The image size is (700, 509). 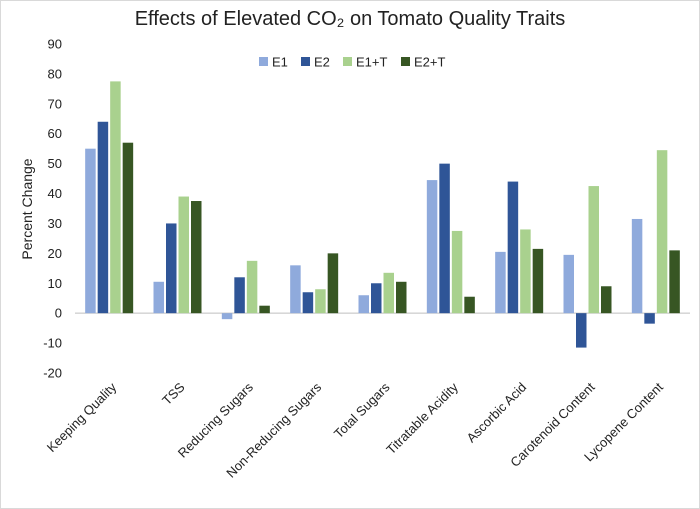 What do you see at coordinates (280, 62) in the screenshot?
I see `legend-label: E1` at bounding box center [280, 62].